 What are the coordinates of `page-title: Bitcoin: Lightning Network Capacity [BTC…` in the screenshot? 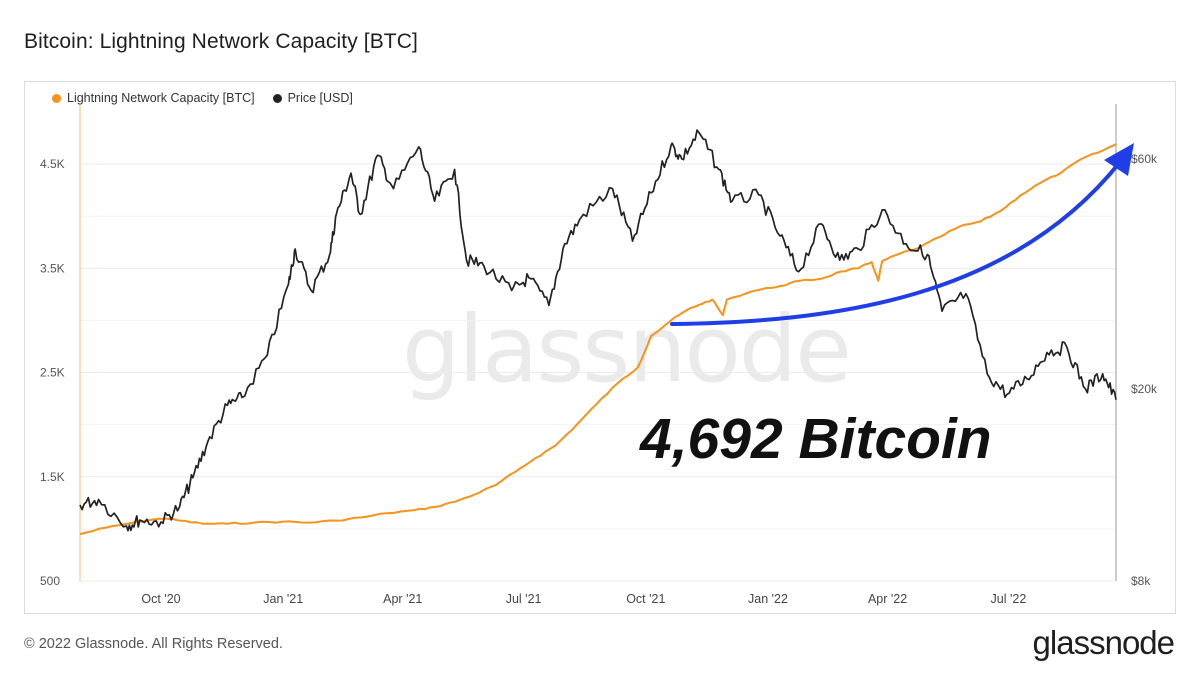 It's located at (221, 41).